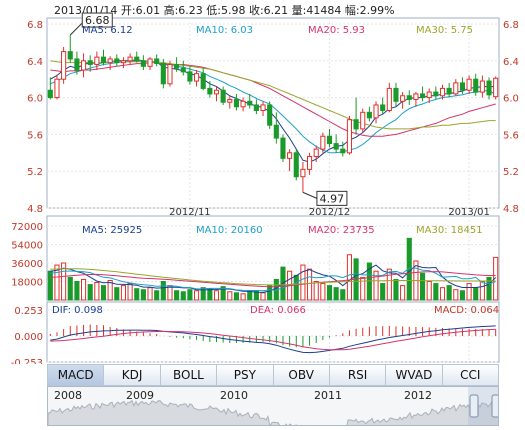 Image resolution: width=525 pixels, height=430 pixels. What do you see at coordinates (76, 29) in the screenshot?
I see `max-callout-line` at bounding box center [76, 29].